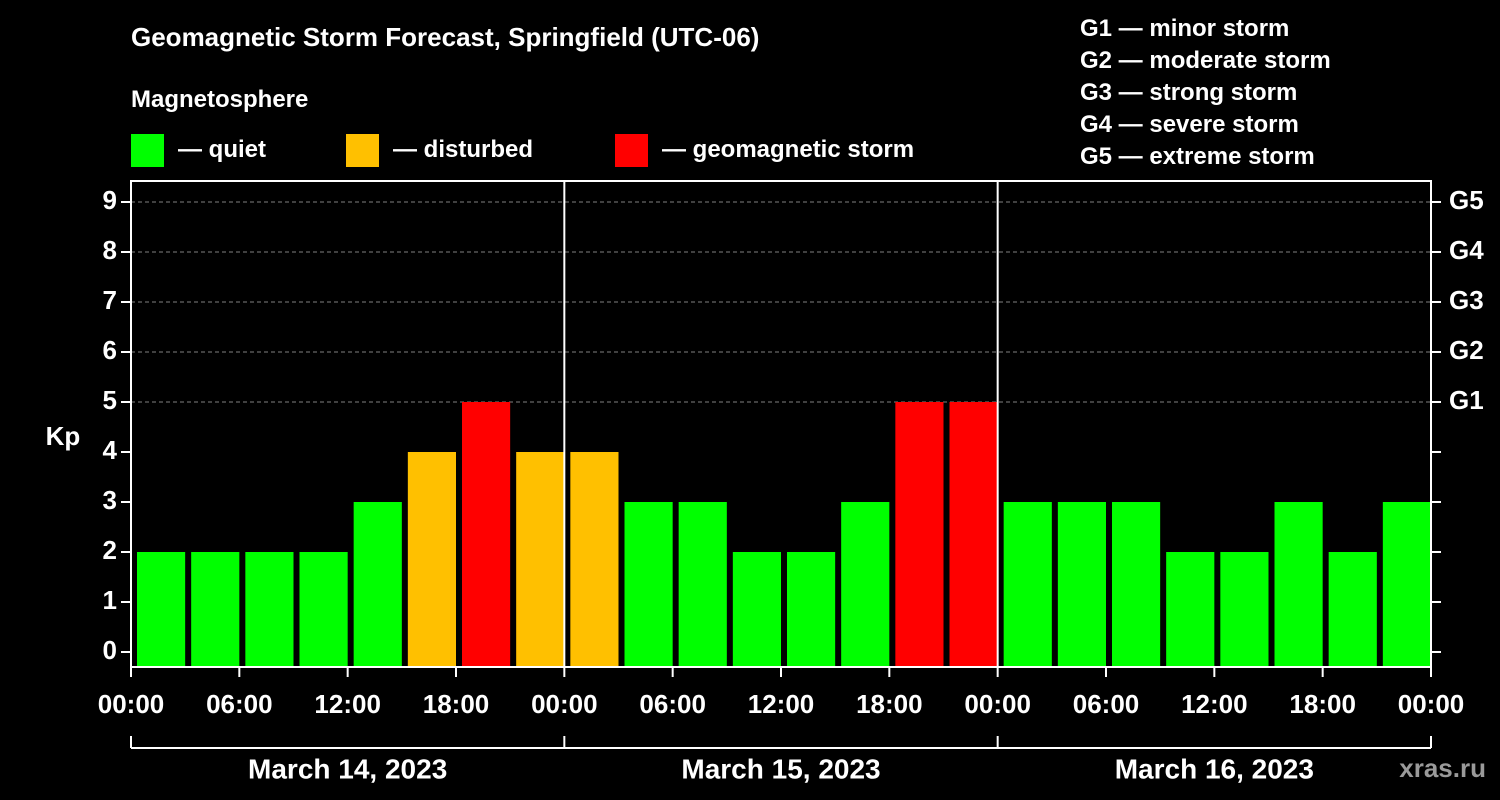  I want to click on storm-scale-g3: G3 — strong storm, so click(1189, 92).